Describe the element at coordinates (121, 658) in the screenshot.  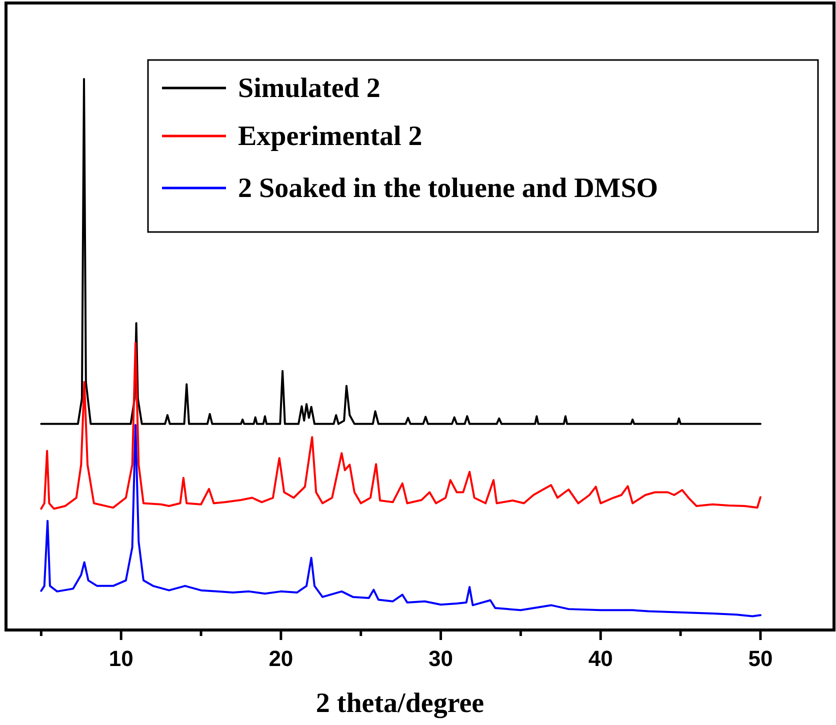
I see `x-tick-label: 10` at that location.